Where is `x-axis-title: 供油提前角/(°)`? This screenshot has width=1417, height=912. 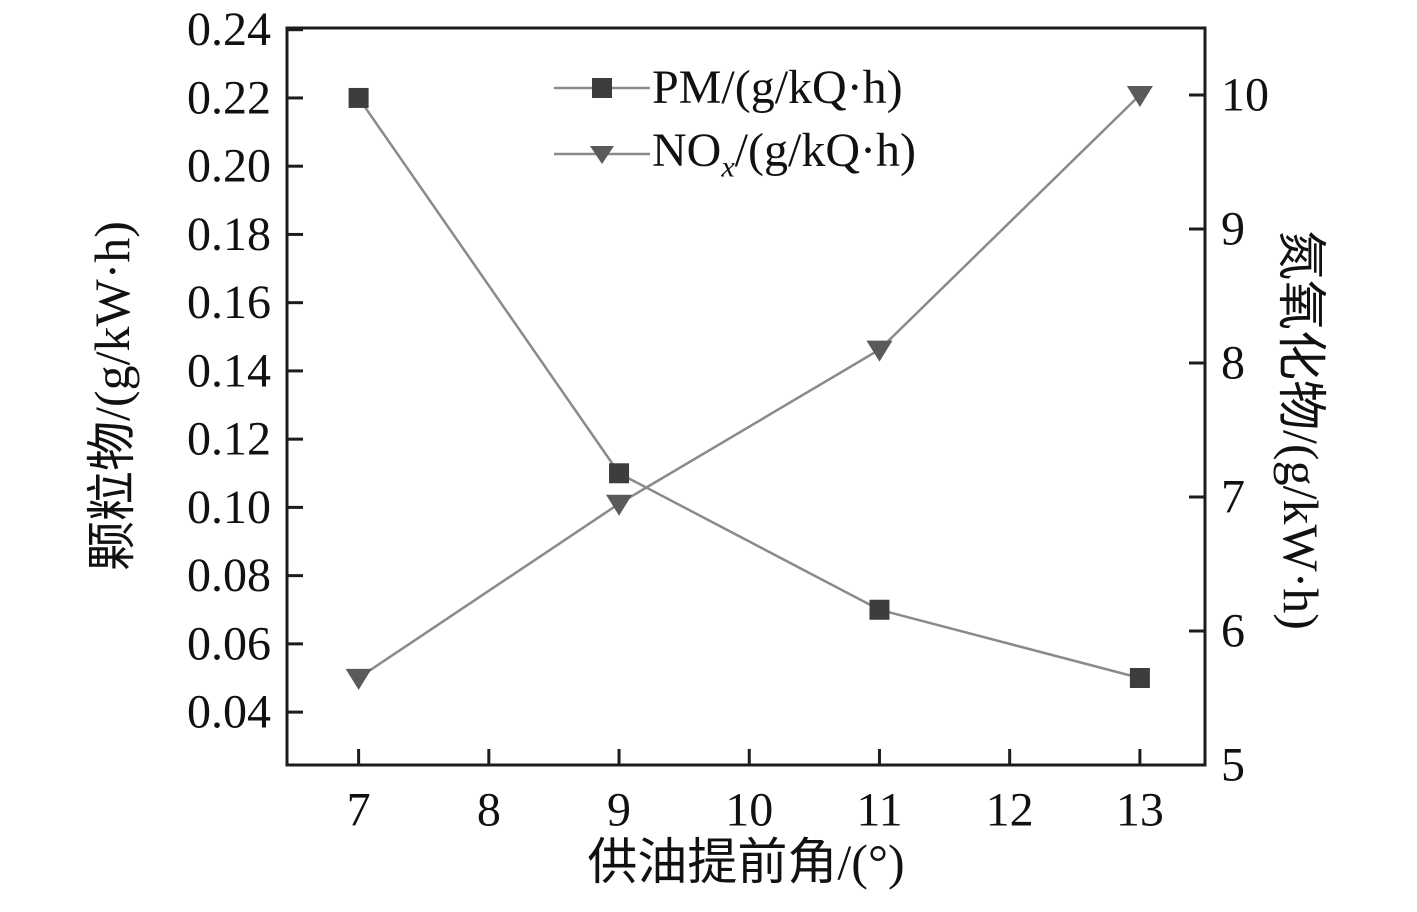 x-axis-title: 供油提前角/(°) is located at coordinates (746, 862).